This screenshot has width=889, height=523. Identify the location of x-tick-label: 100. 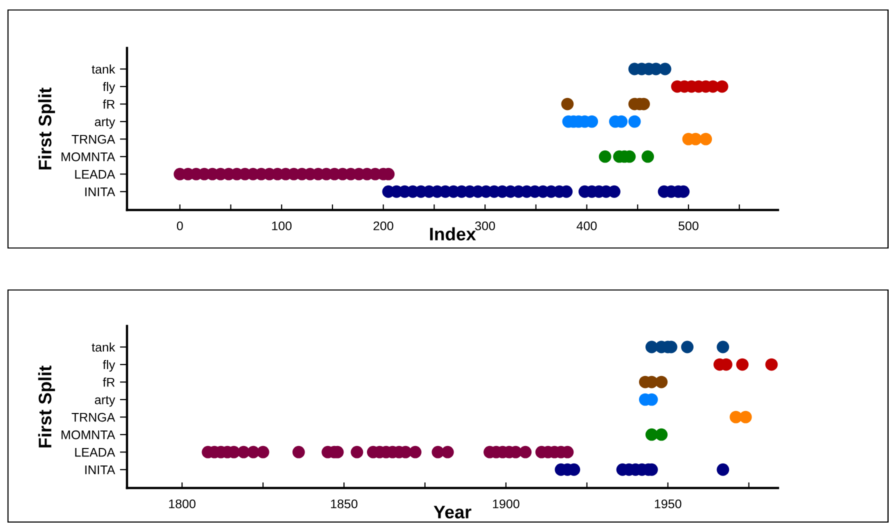
(282, 225).